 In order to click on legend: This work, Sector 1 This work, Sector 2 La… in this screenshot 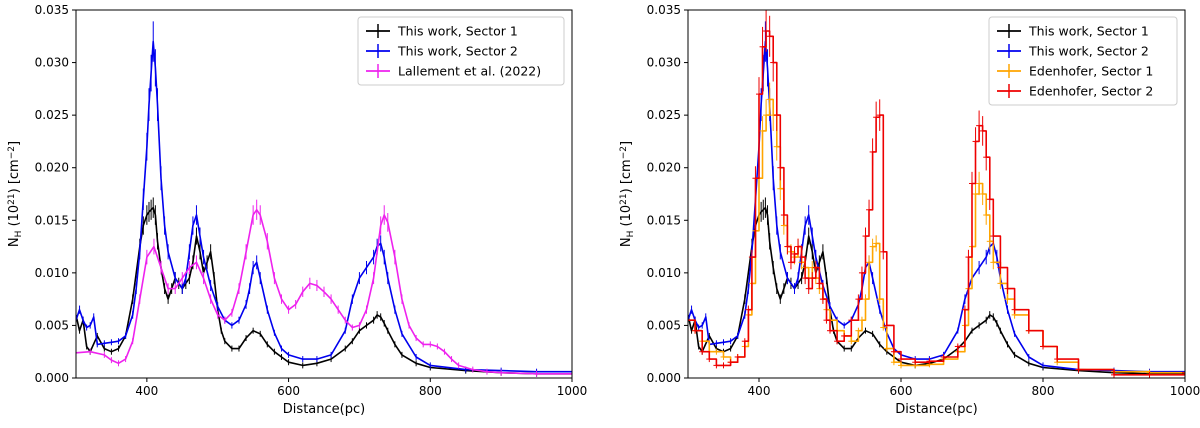, I will do `click(461, 51)`.